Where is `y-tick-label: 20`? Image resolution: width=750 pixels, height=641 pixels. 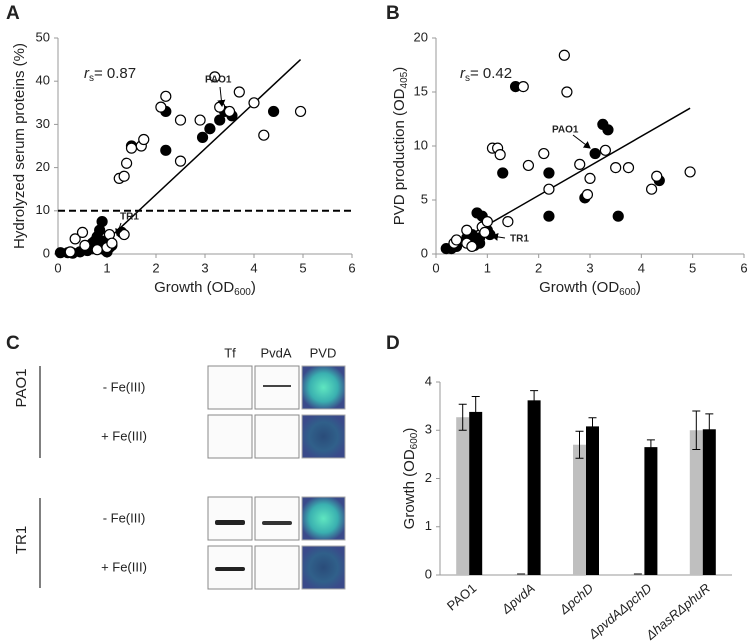
y-tick-label: 20 is located at coordinates (421, 36).